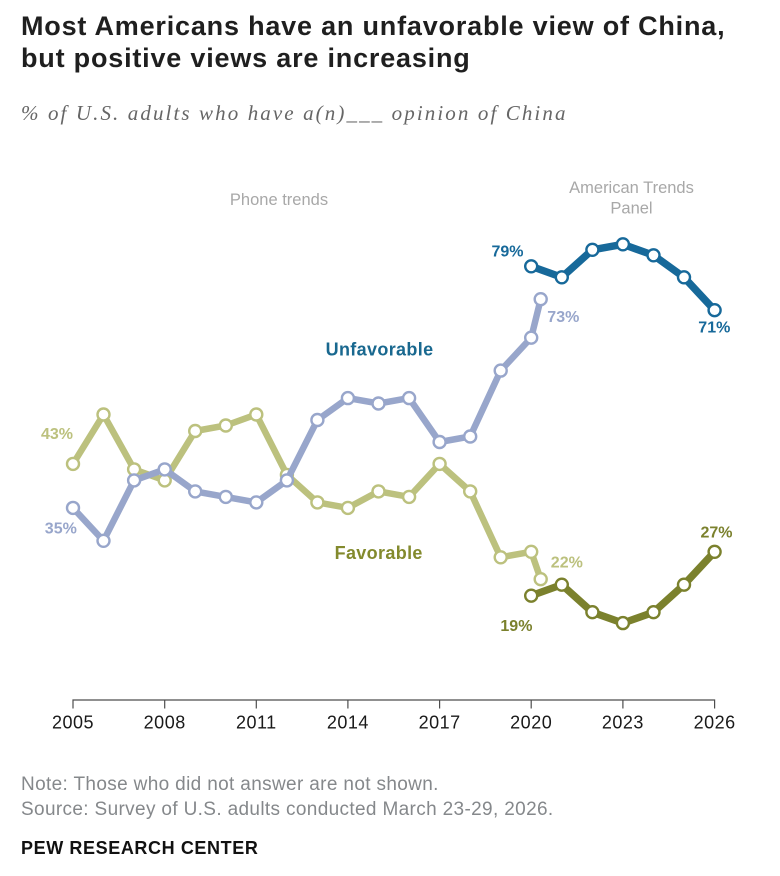 This screenshot has height=876, width=780. Describe the element at coordinates (440, 723) in the screenshot. I see `svg-text: 2017` at that location.